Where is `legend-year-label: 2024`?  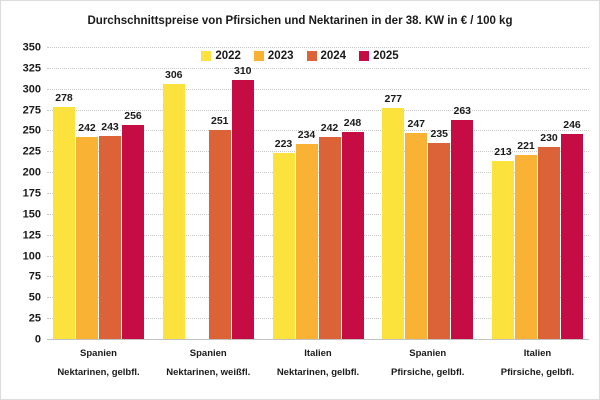
legend-year-label: 2024 is located at coordinates (333, 56).